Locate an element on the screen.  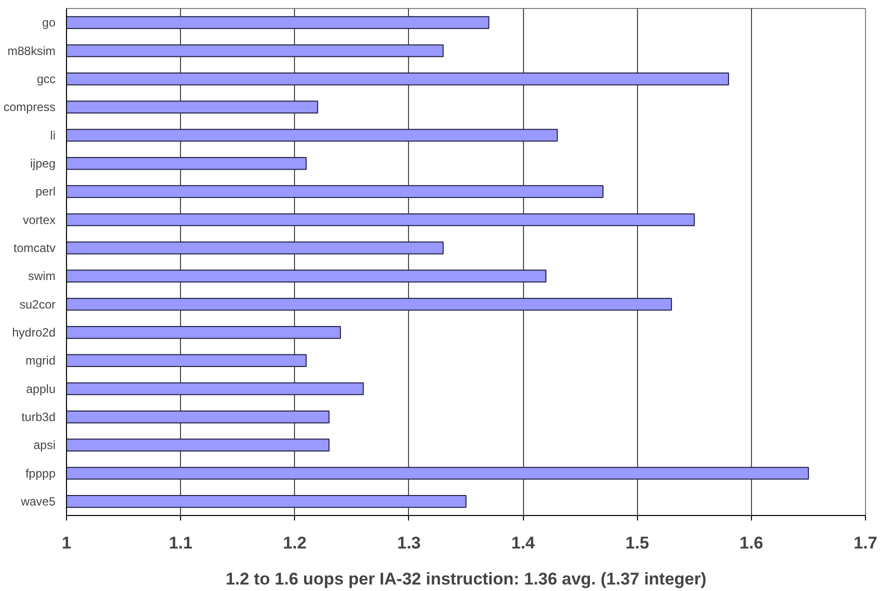
x-tick-label: 1.4 is located at coordinates (523, 543).